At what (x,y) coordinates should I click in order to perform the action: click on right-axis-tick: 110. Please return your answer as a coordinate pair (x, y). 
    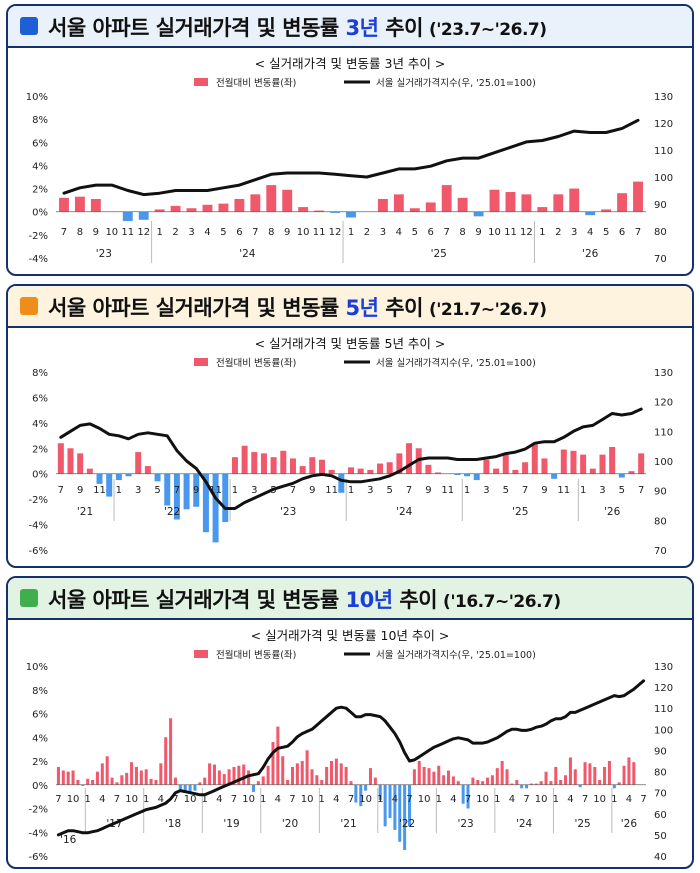
    Looking at the image, I should click on (663, 432).